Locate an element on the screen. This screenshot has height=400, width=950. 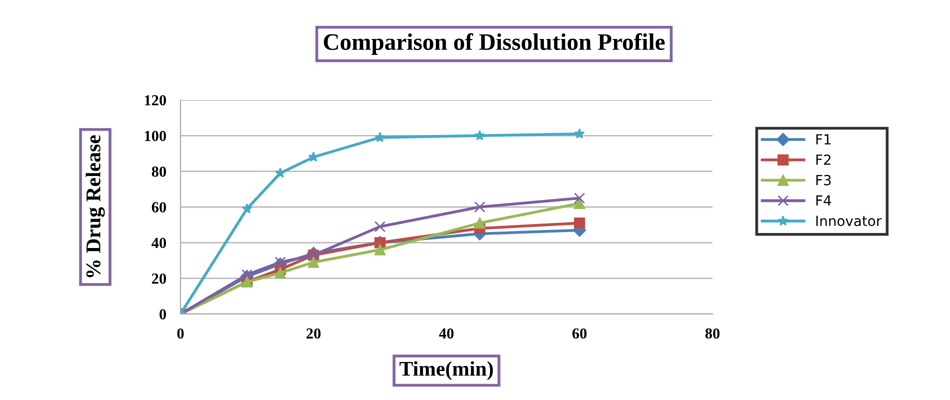
legend-label: Innovator is located at coordinates (849, 221).